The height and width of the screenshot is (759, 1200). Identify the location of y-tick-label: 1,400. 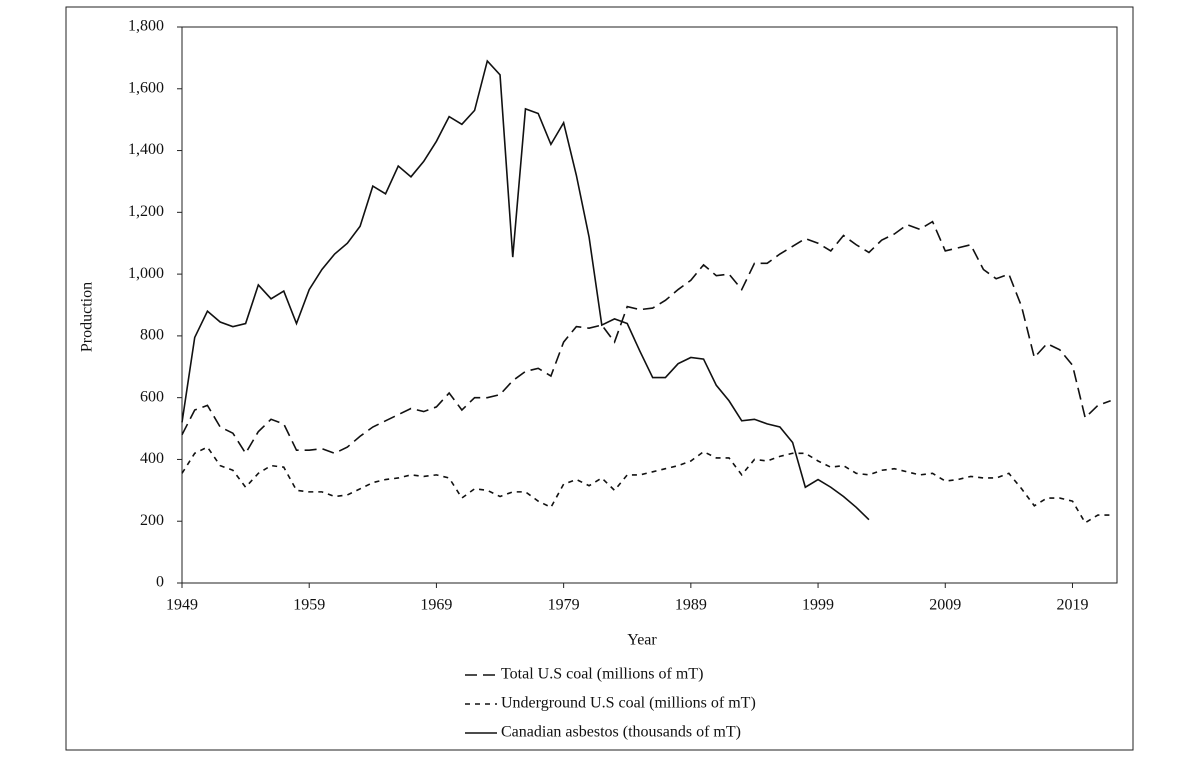
(146, 149).